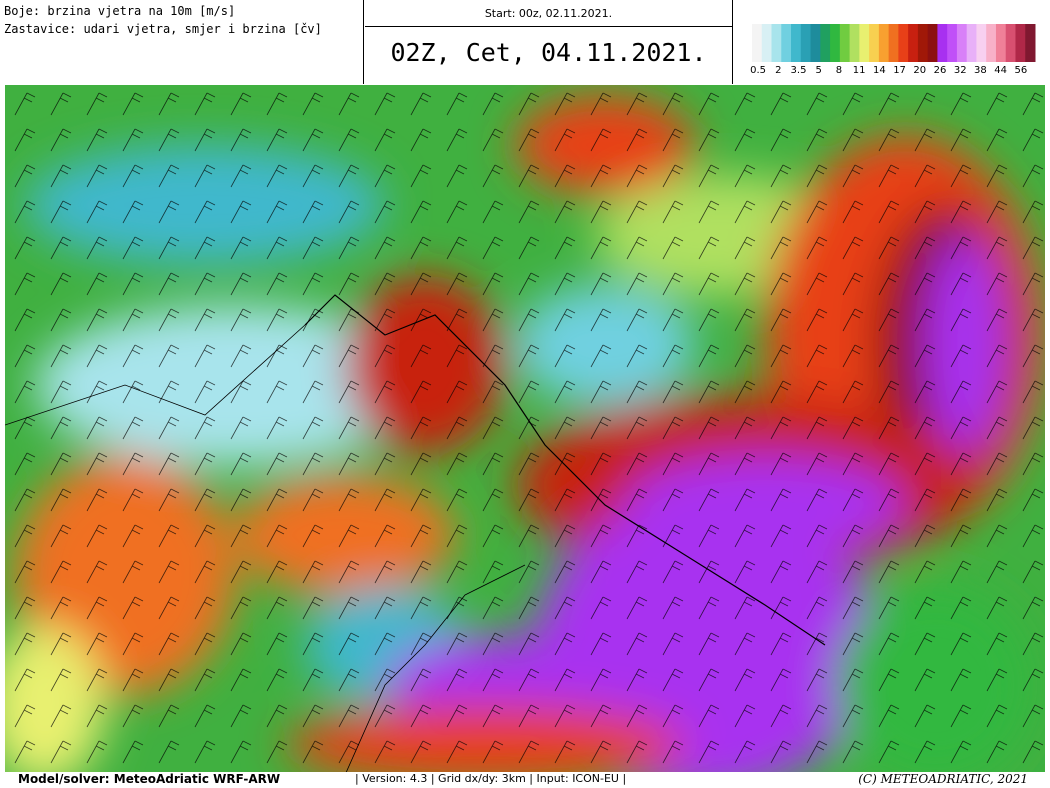  Describe the element at coordinates (919, 70) in the screenshot. I see `colorbar-label: 20` at that location.